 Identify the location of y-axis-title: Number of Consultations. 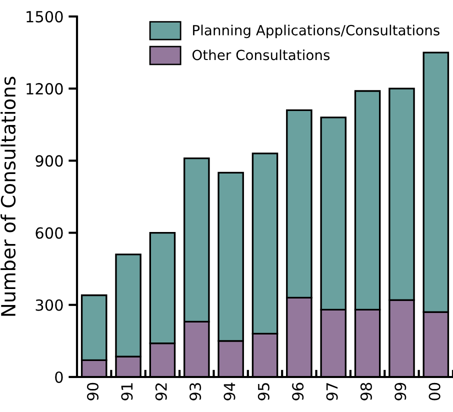
(8, 196).